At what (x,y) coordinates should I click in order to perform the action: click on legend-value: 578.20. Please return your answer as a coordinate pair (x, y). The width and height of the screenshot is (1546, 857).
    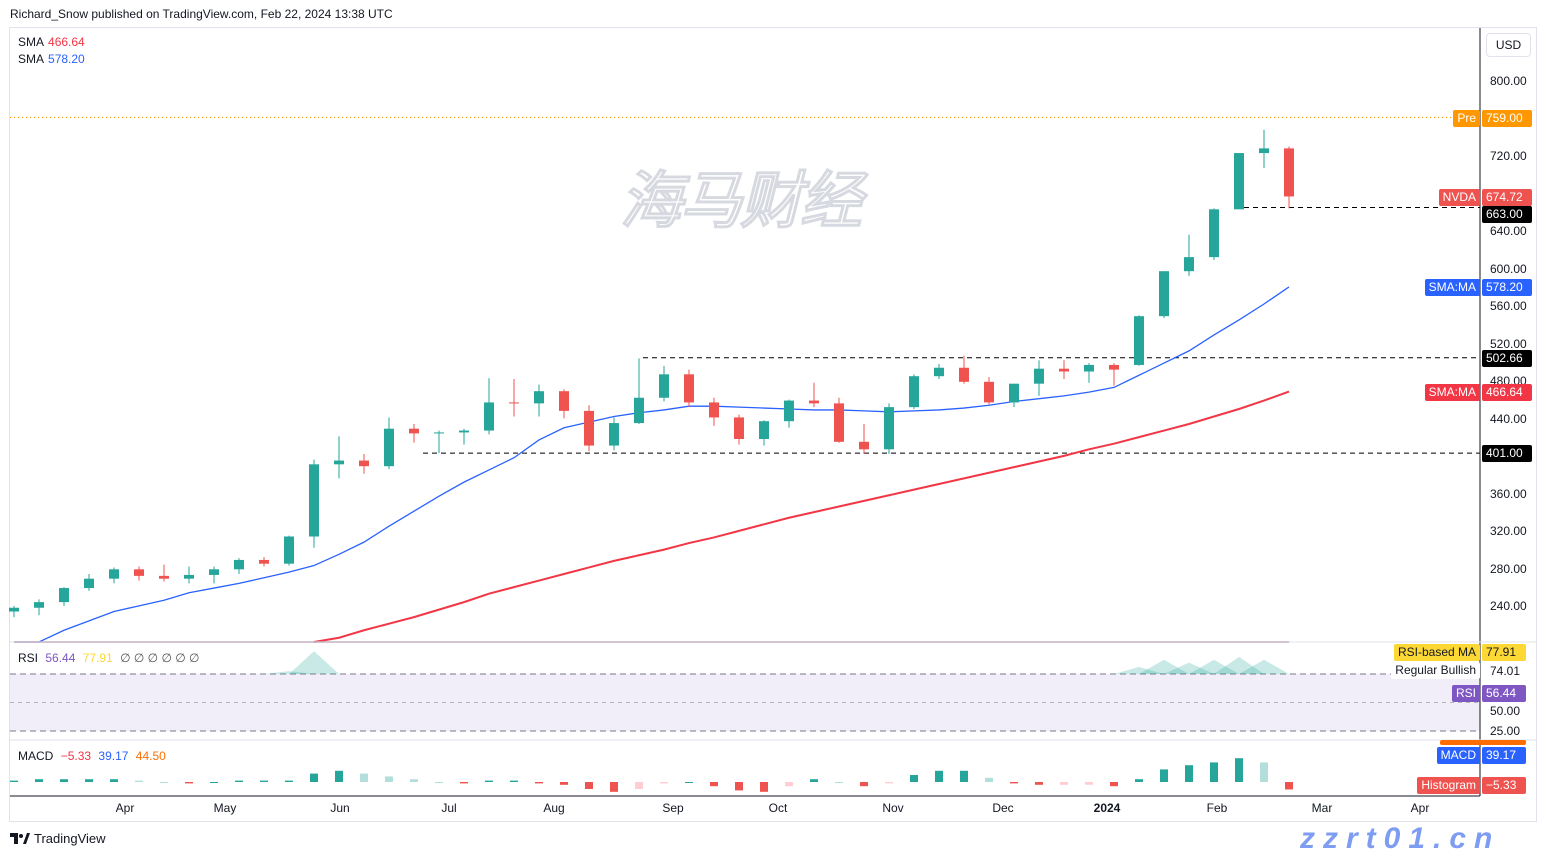
    Looking at the image, I should click on (66, 59).